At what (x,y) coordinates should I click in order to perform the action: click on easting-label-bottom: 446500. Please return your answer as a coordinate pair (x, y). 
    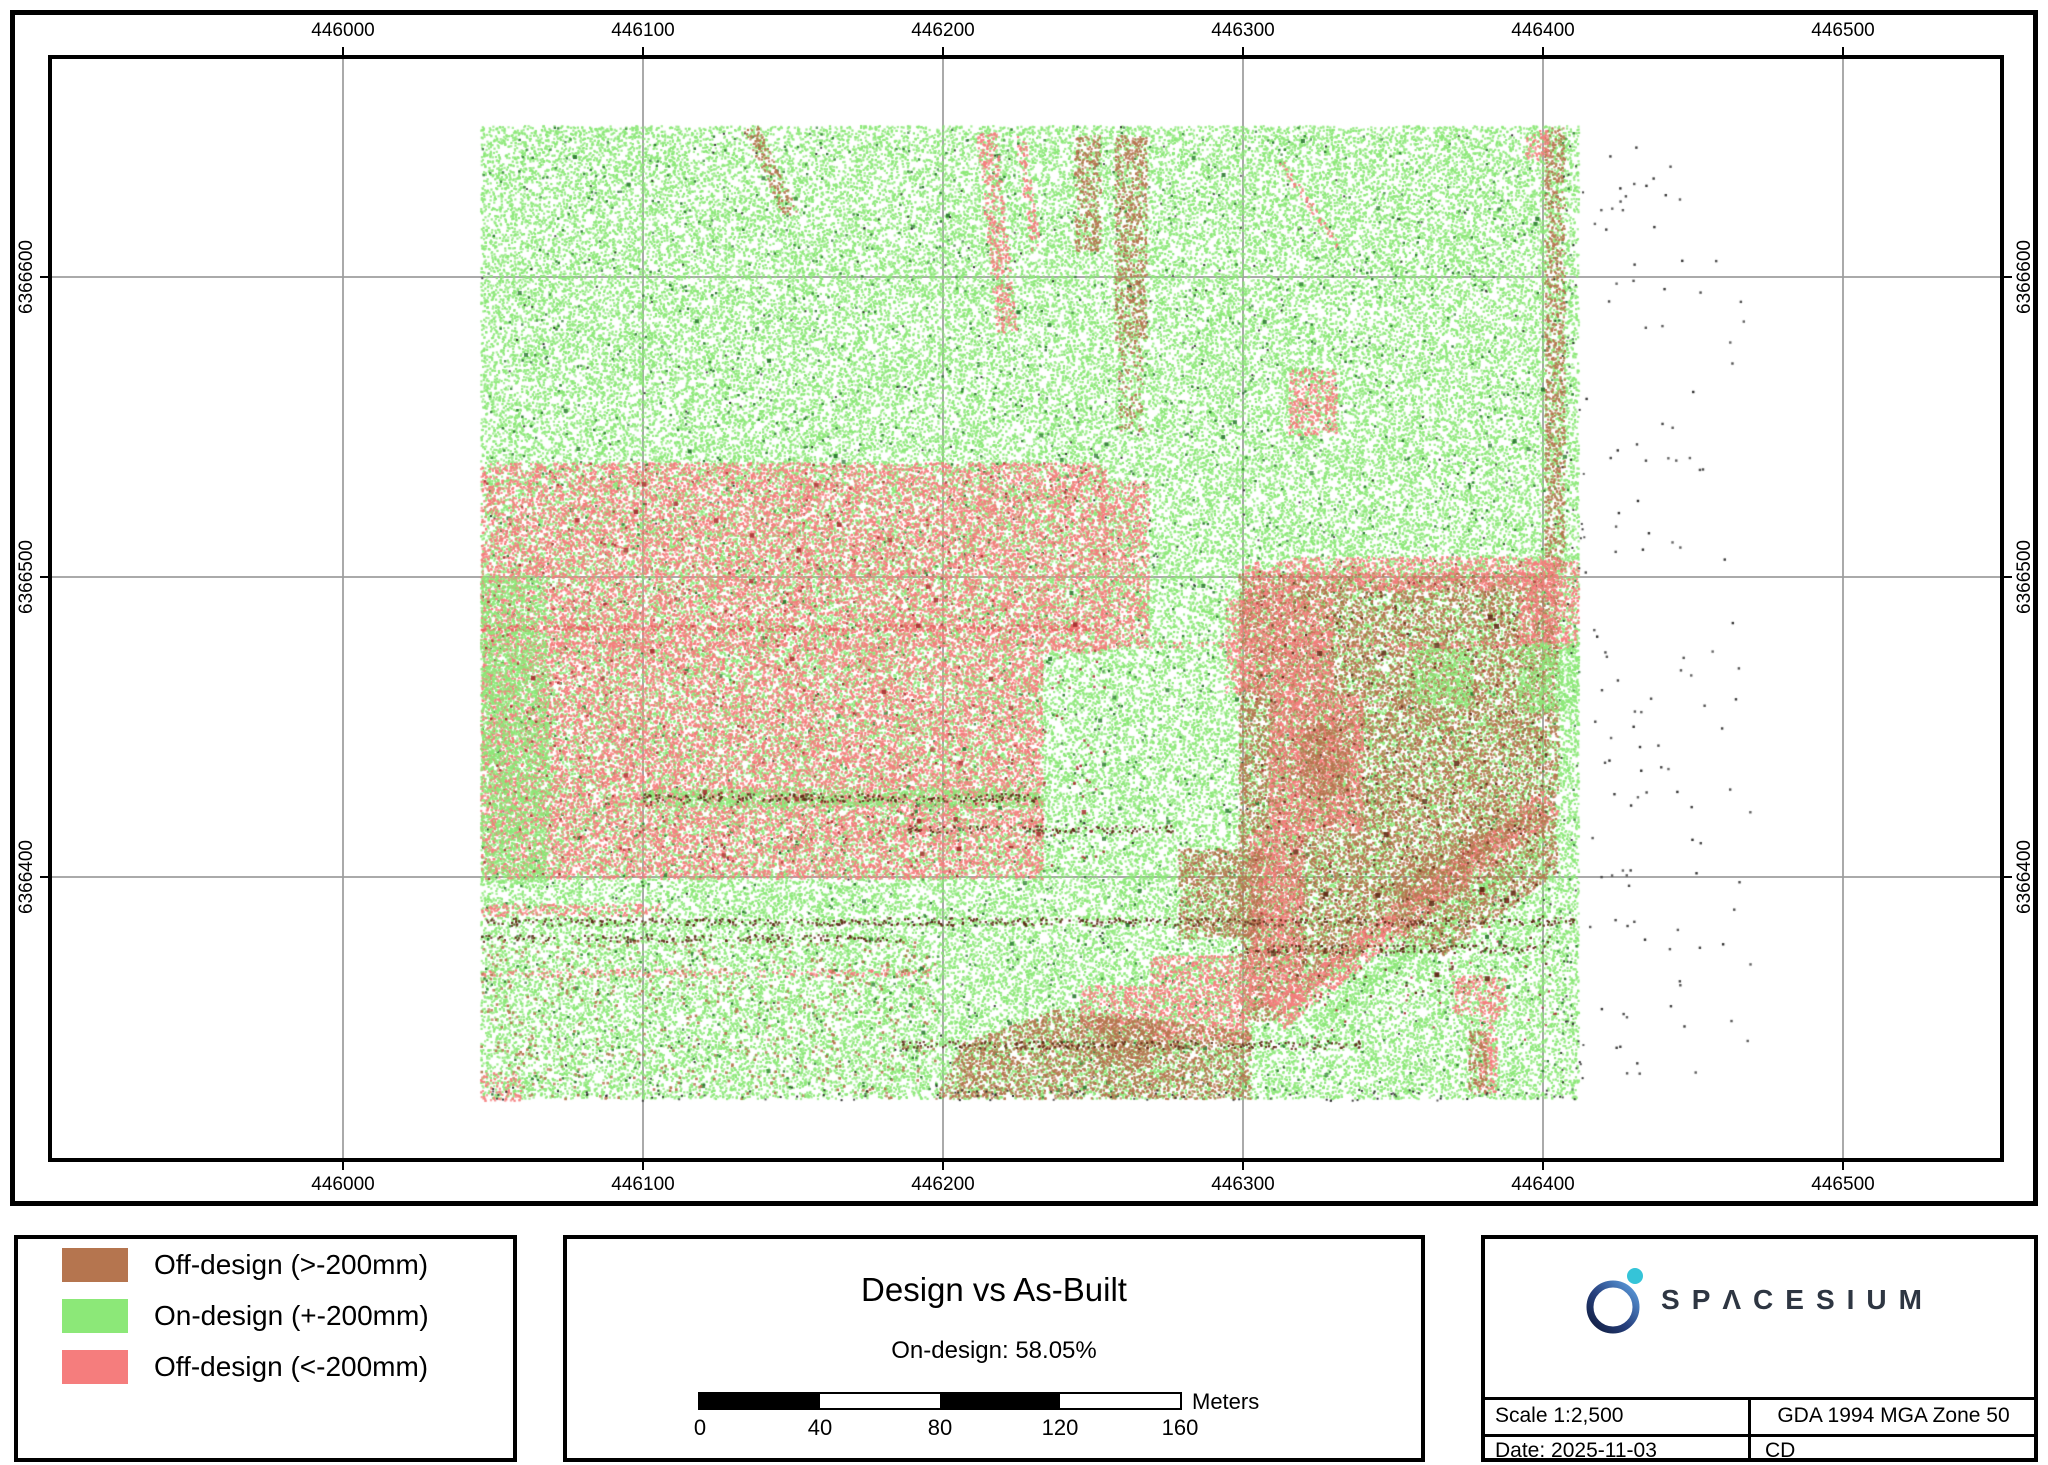
    Looking at the image, I should click on (1843, 1184).